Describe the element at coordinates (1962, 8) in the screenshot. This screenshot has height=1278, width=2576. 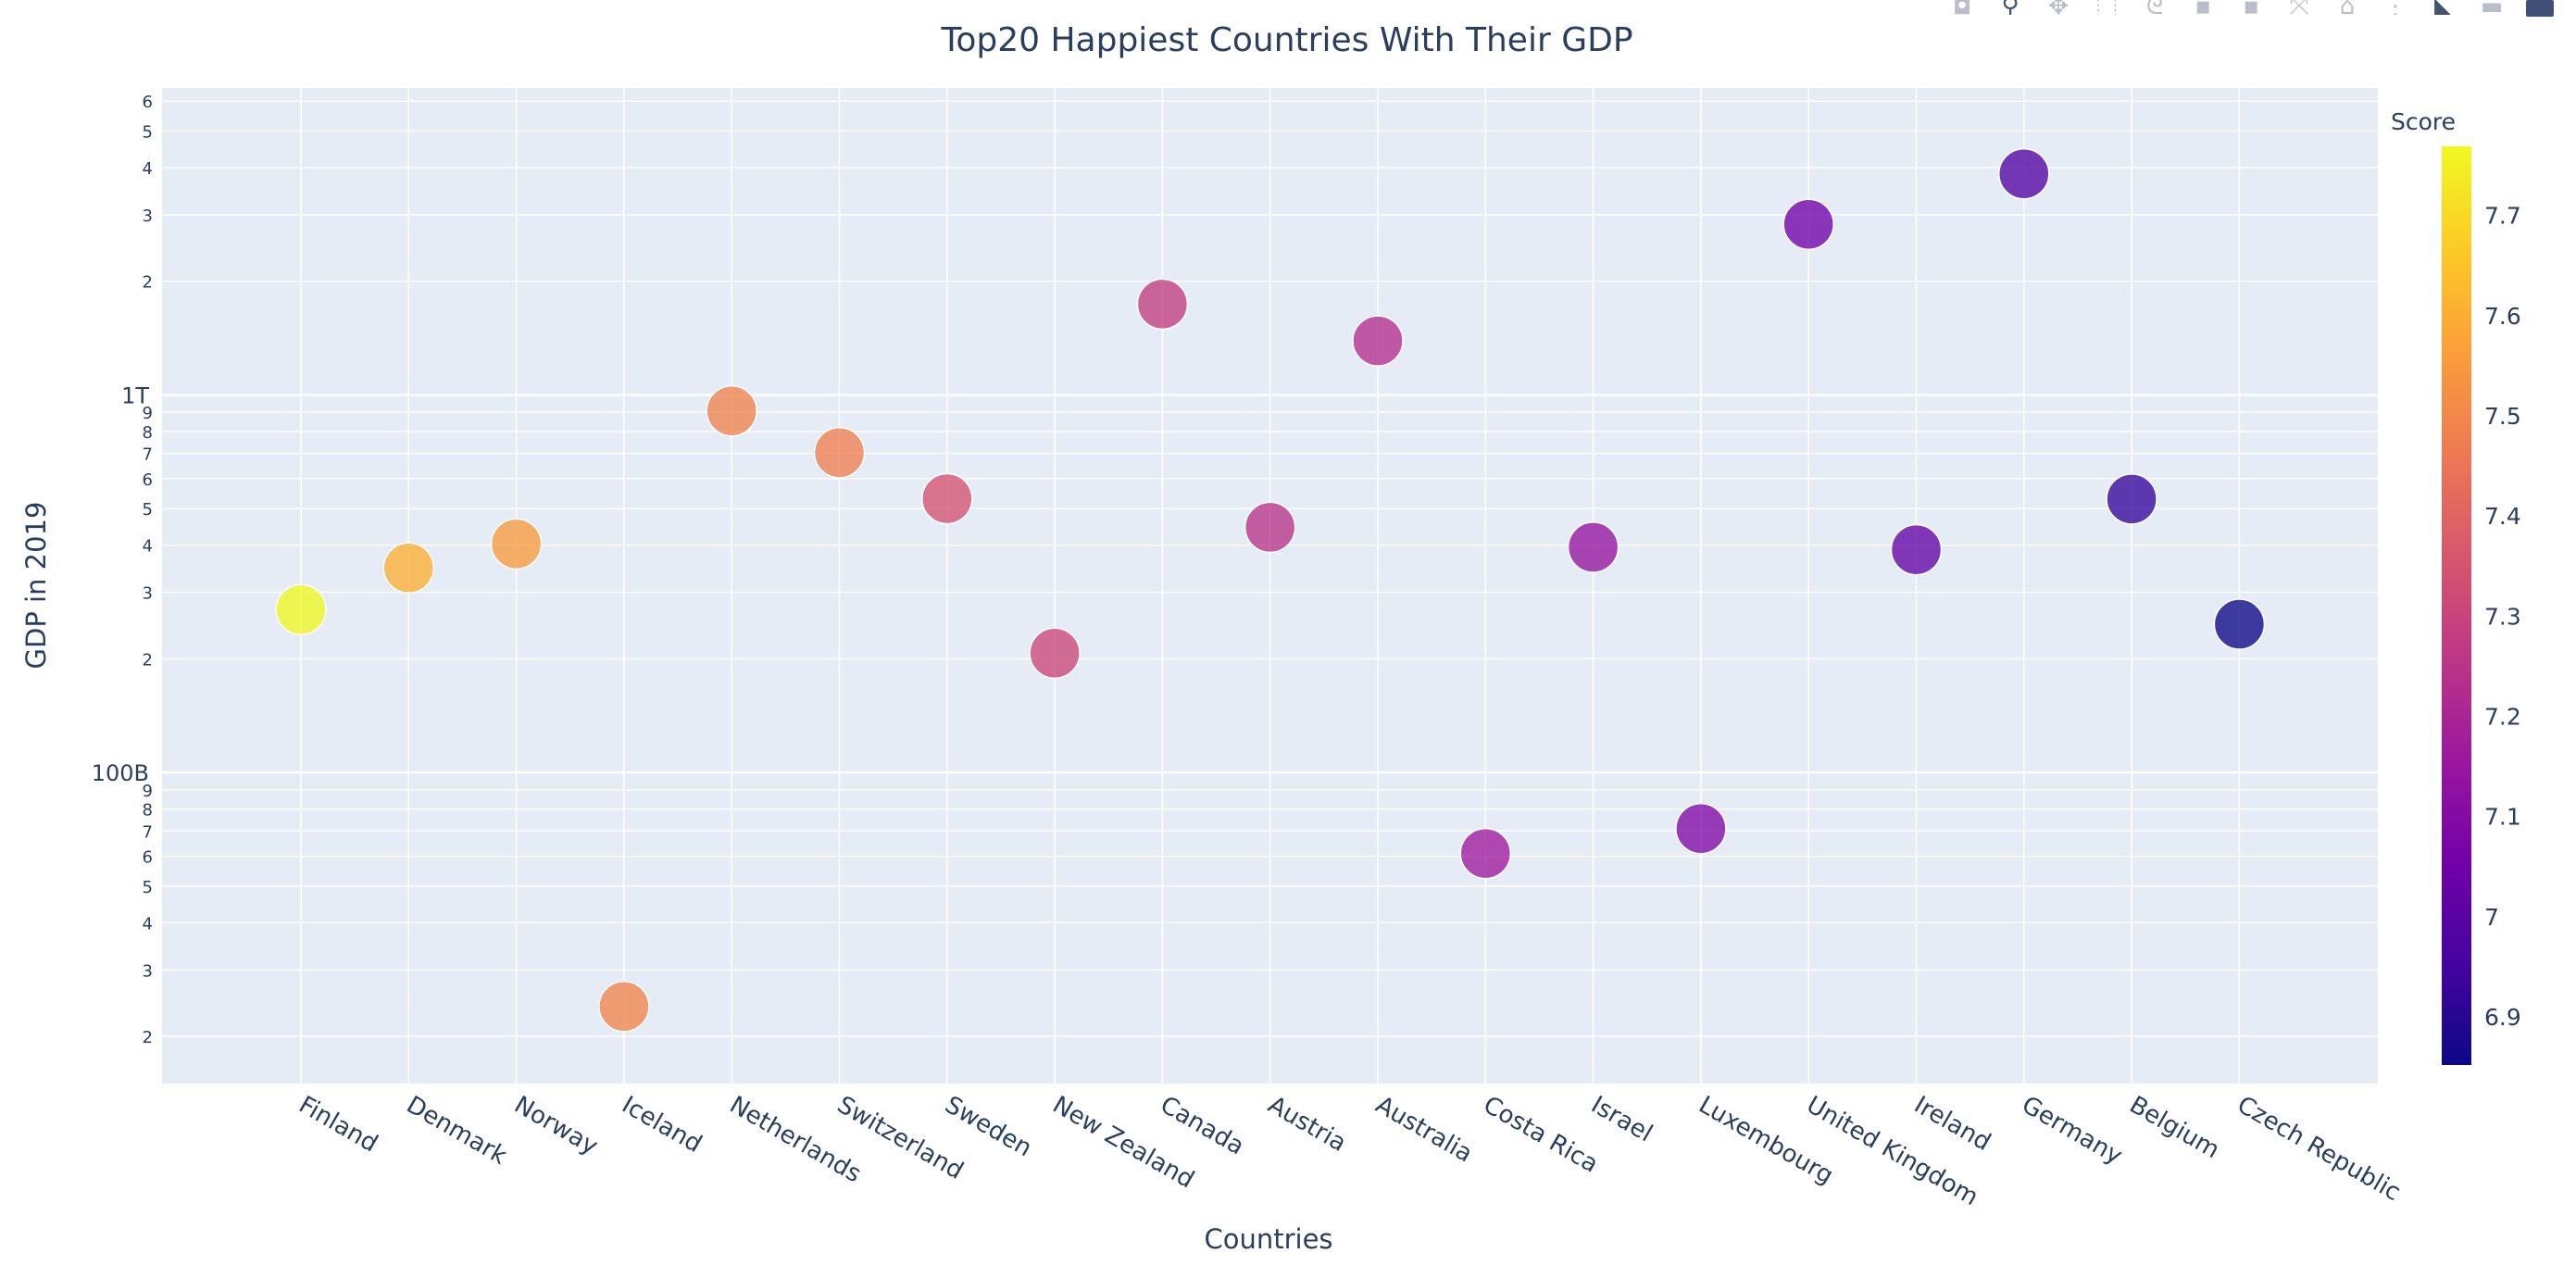
I see `camera-icon: ◘` at that location.